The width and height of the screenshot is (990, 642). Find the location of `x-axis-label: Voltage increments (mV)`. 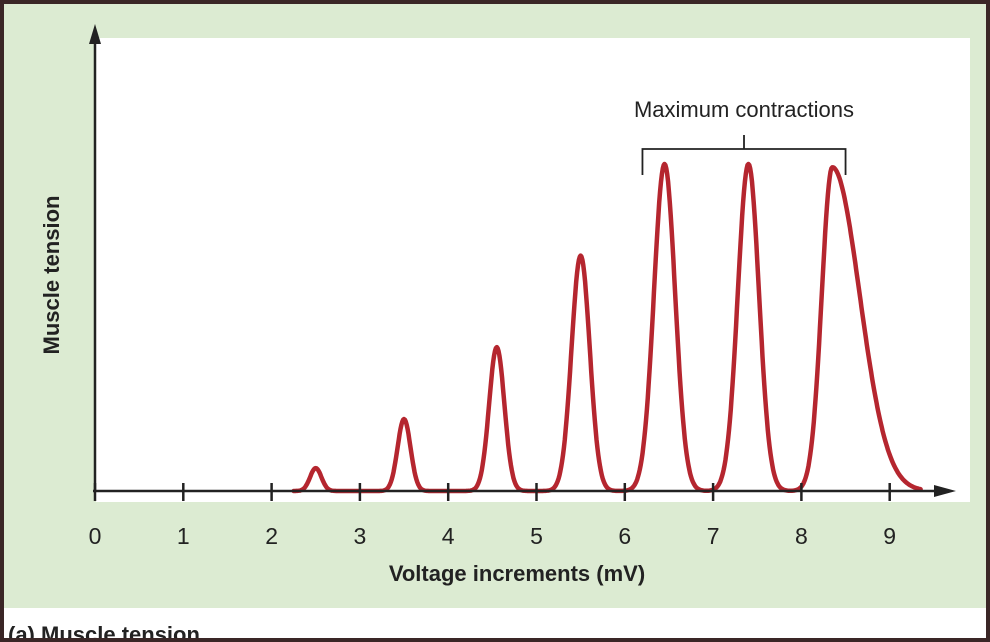

x-axis-label: Voltage increments (mV) is located at coordinates (517, 573).